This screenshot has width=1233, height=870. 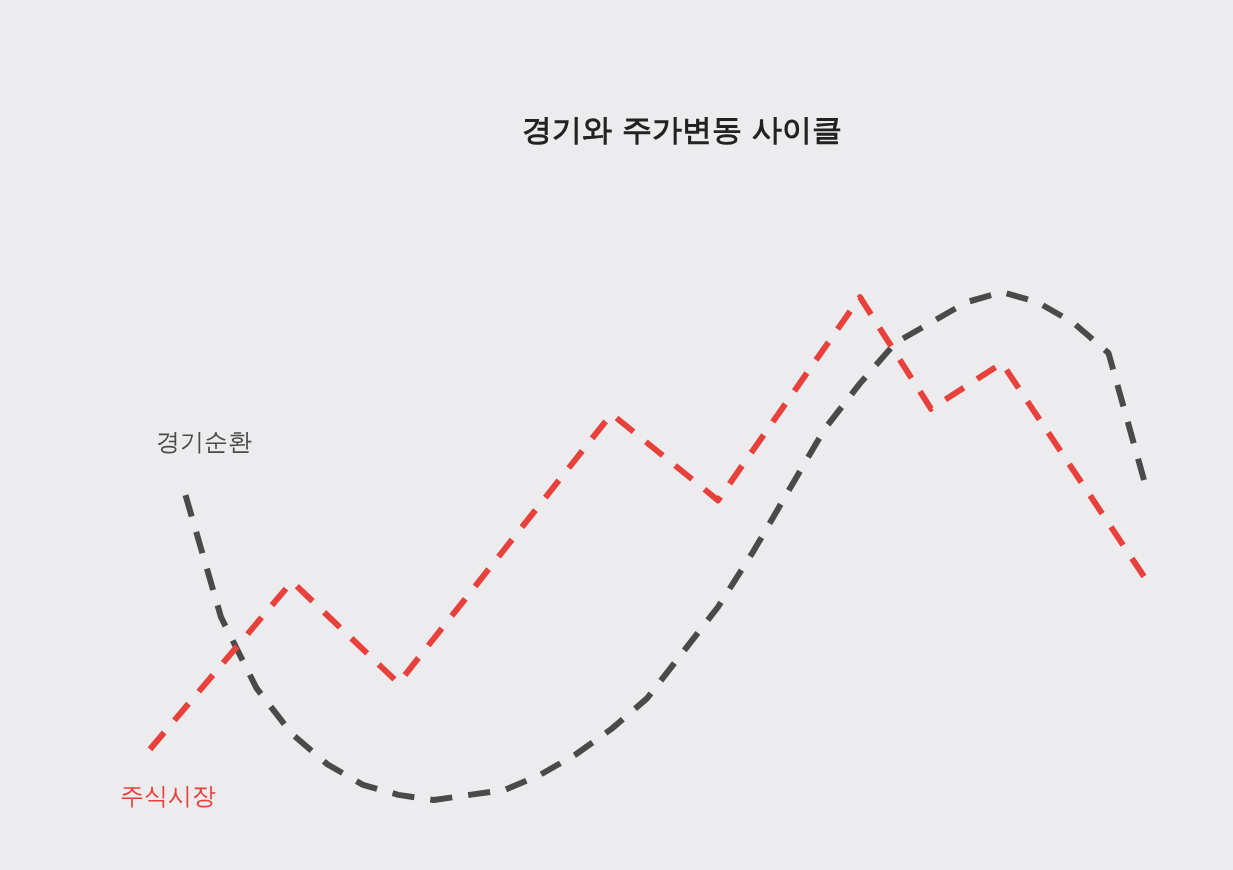 What do you see at coordinates (203, 442) in the screenshot?
I see `text: 경기순환` at bounding box center [203, 442].